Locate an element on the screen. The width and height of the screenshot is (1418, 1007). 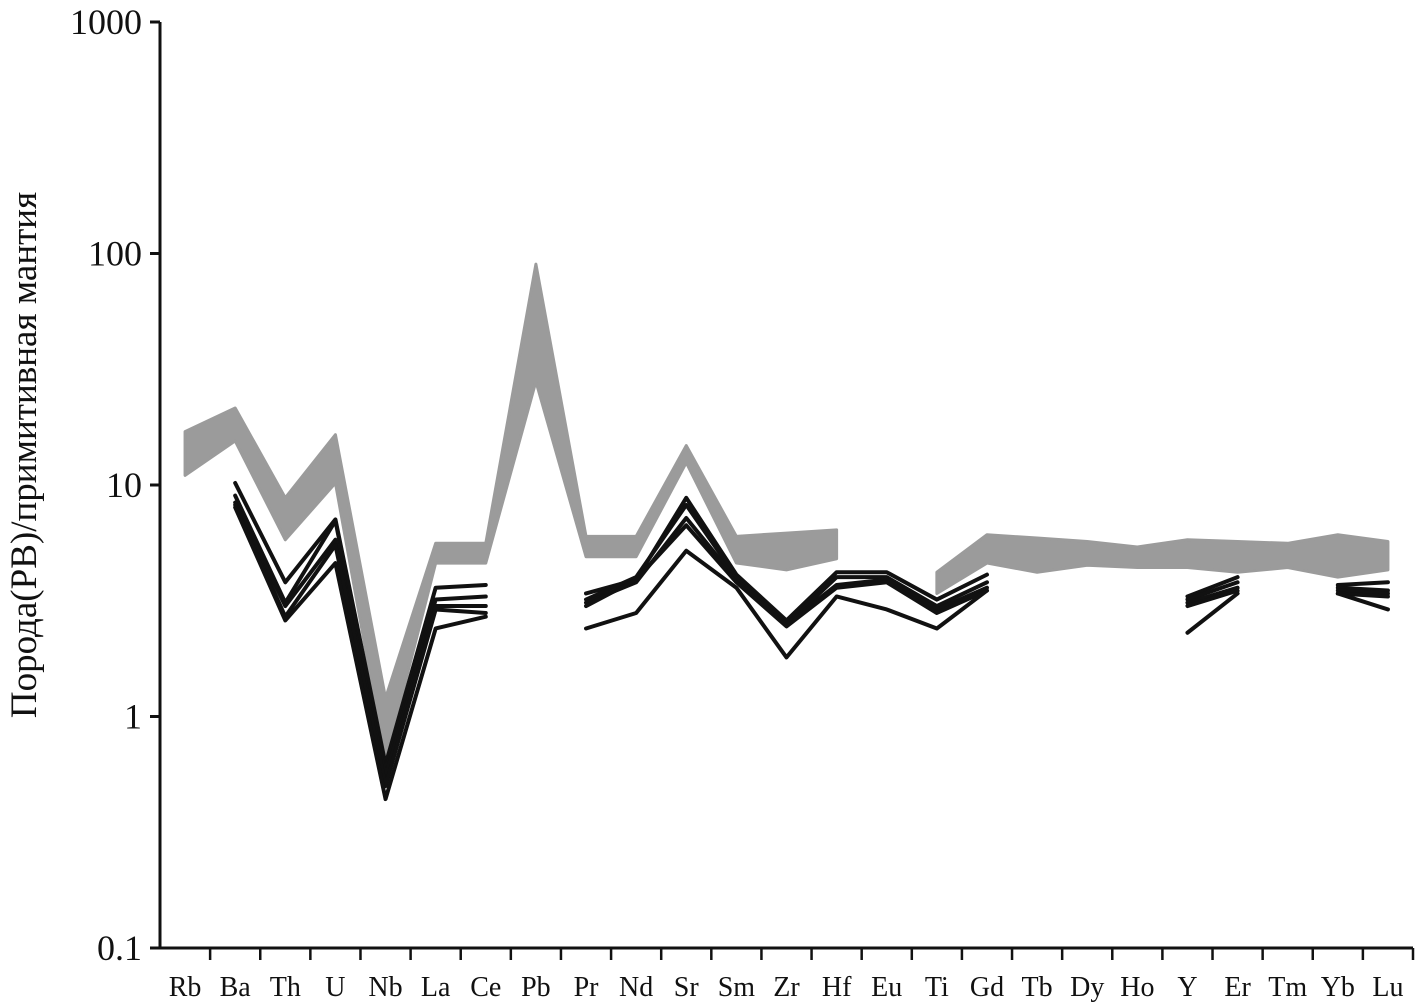
x-tick-label: Nb is located at coordinates (385, 987).